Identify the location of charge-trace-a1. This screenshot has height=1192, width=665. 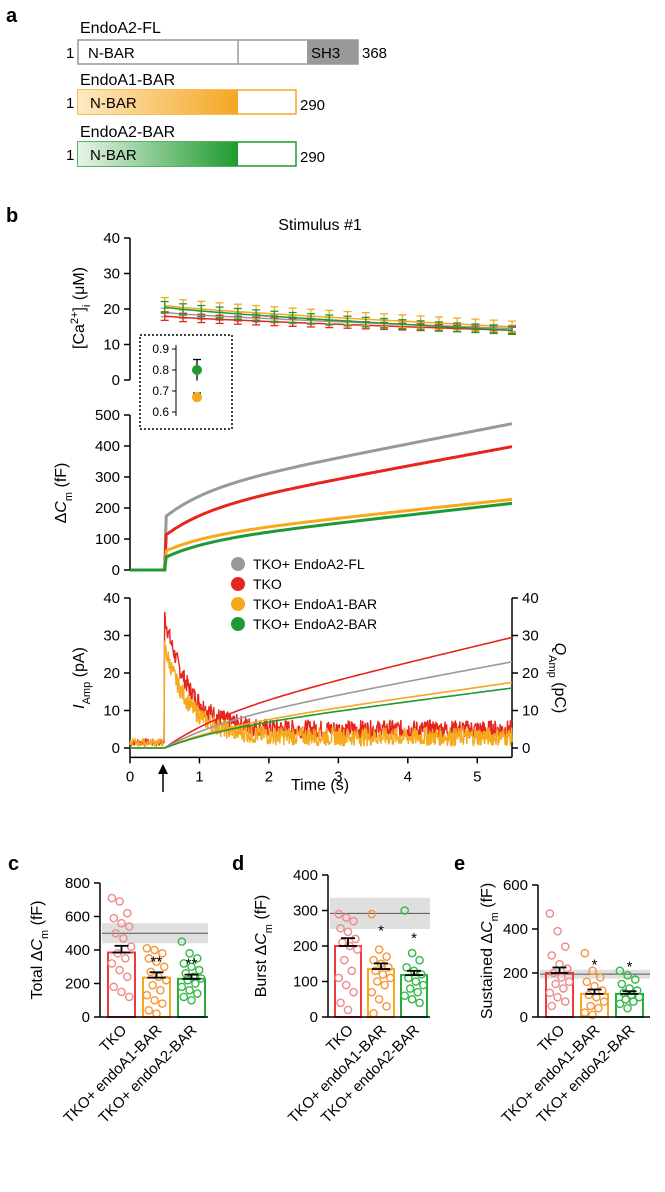
(321, 715).